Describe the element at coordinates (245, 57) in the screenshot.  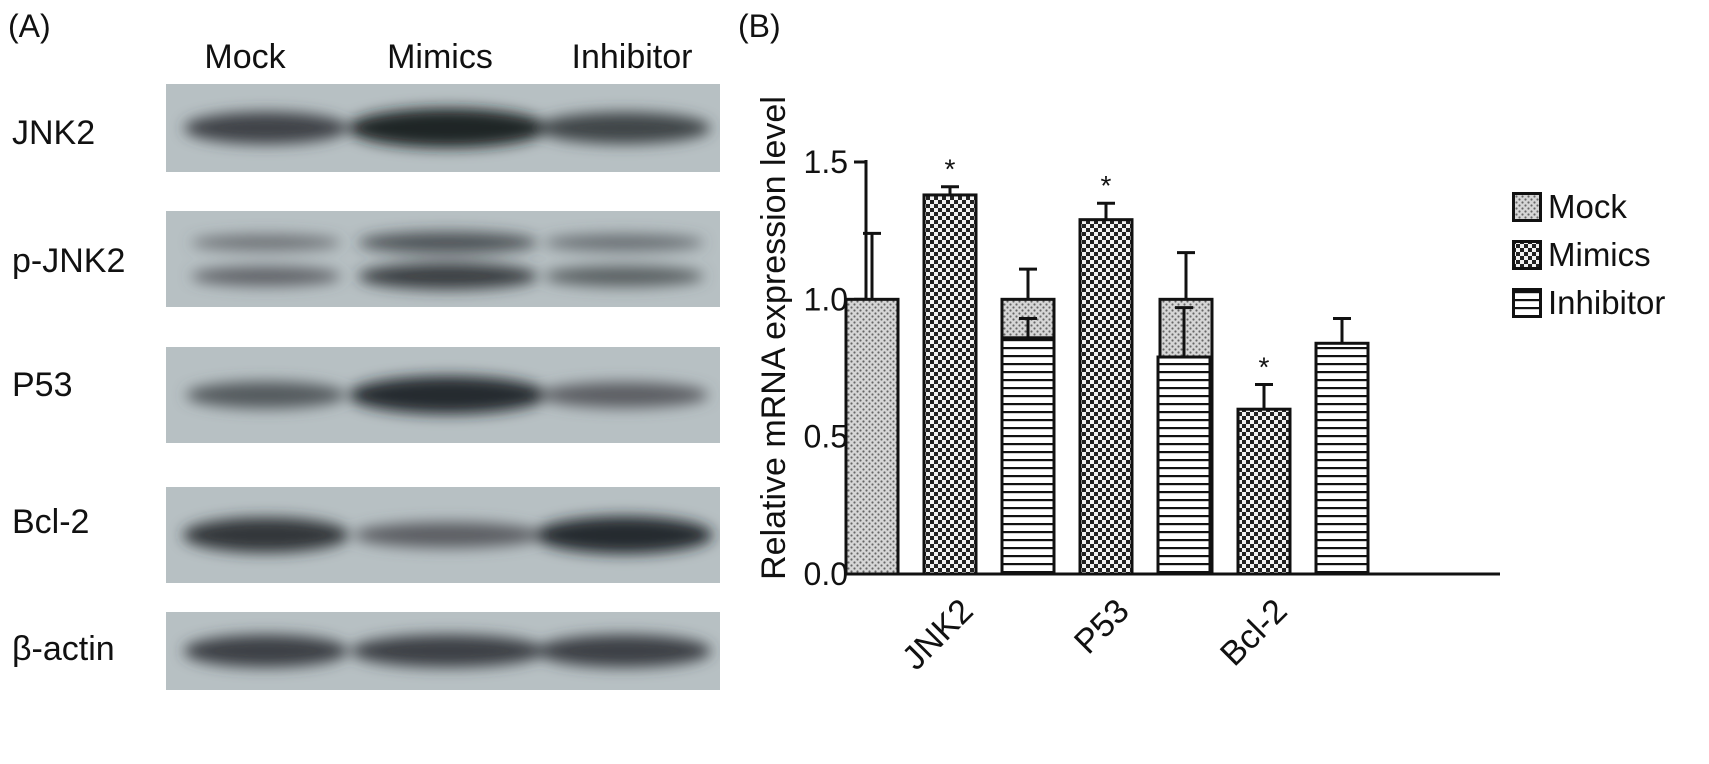
I see `lane-label-mock: Mock` at that location.